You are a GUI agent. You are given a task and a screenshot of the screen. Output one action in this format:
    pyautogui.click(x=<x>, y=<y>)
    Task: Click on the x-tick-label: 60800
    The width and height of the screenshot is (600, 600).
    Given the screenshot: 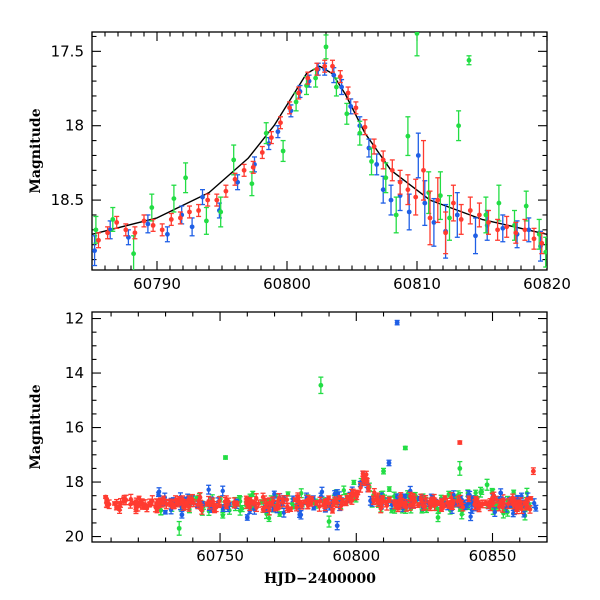 What is the action you would take?
    pyautogui.click(x=287, y=284)
    